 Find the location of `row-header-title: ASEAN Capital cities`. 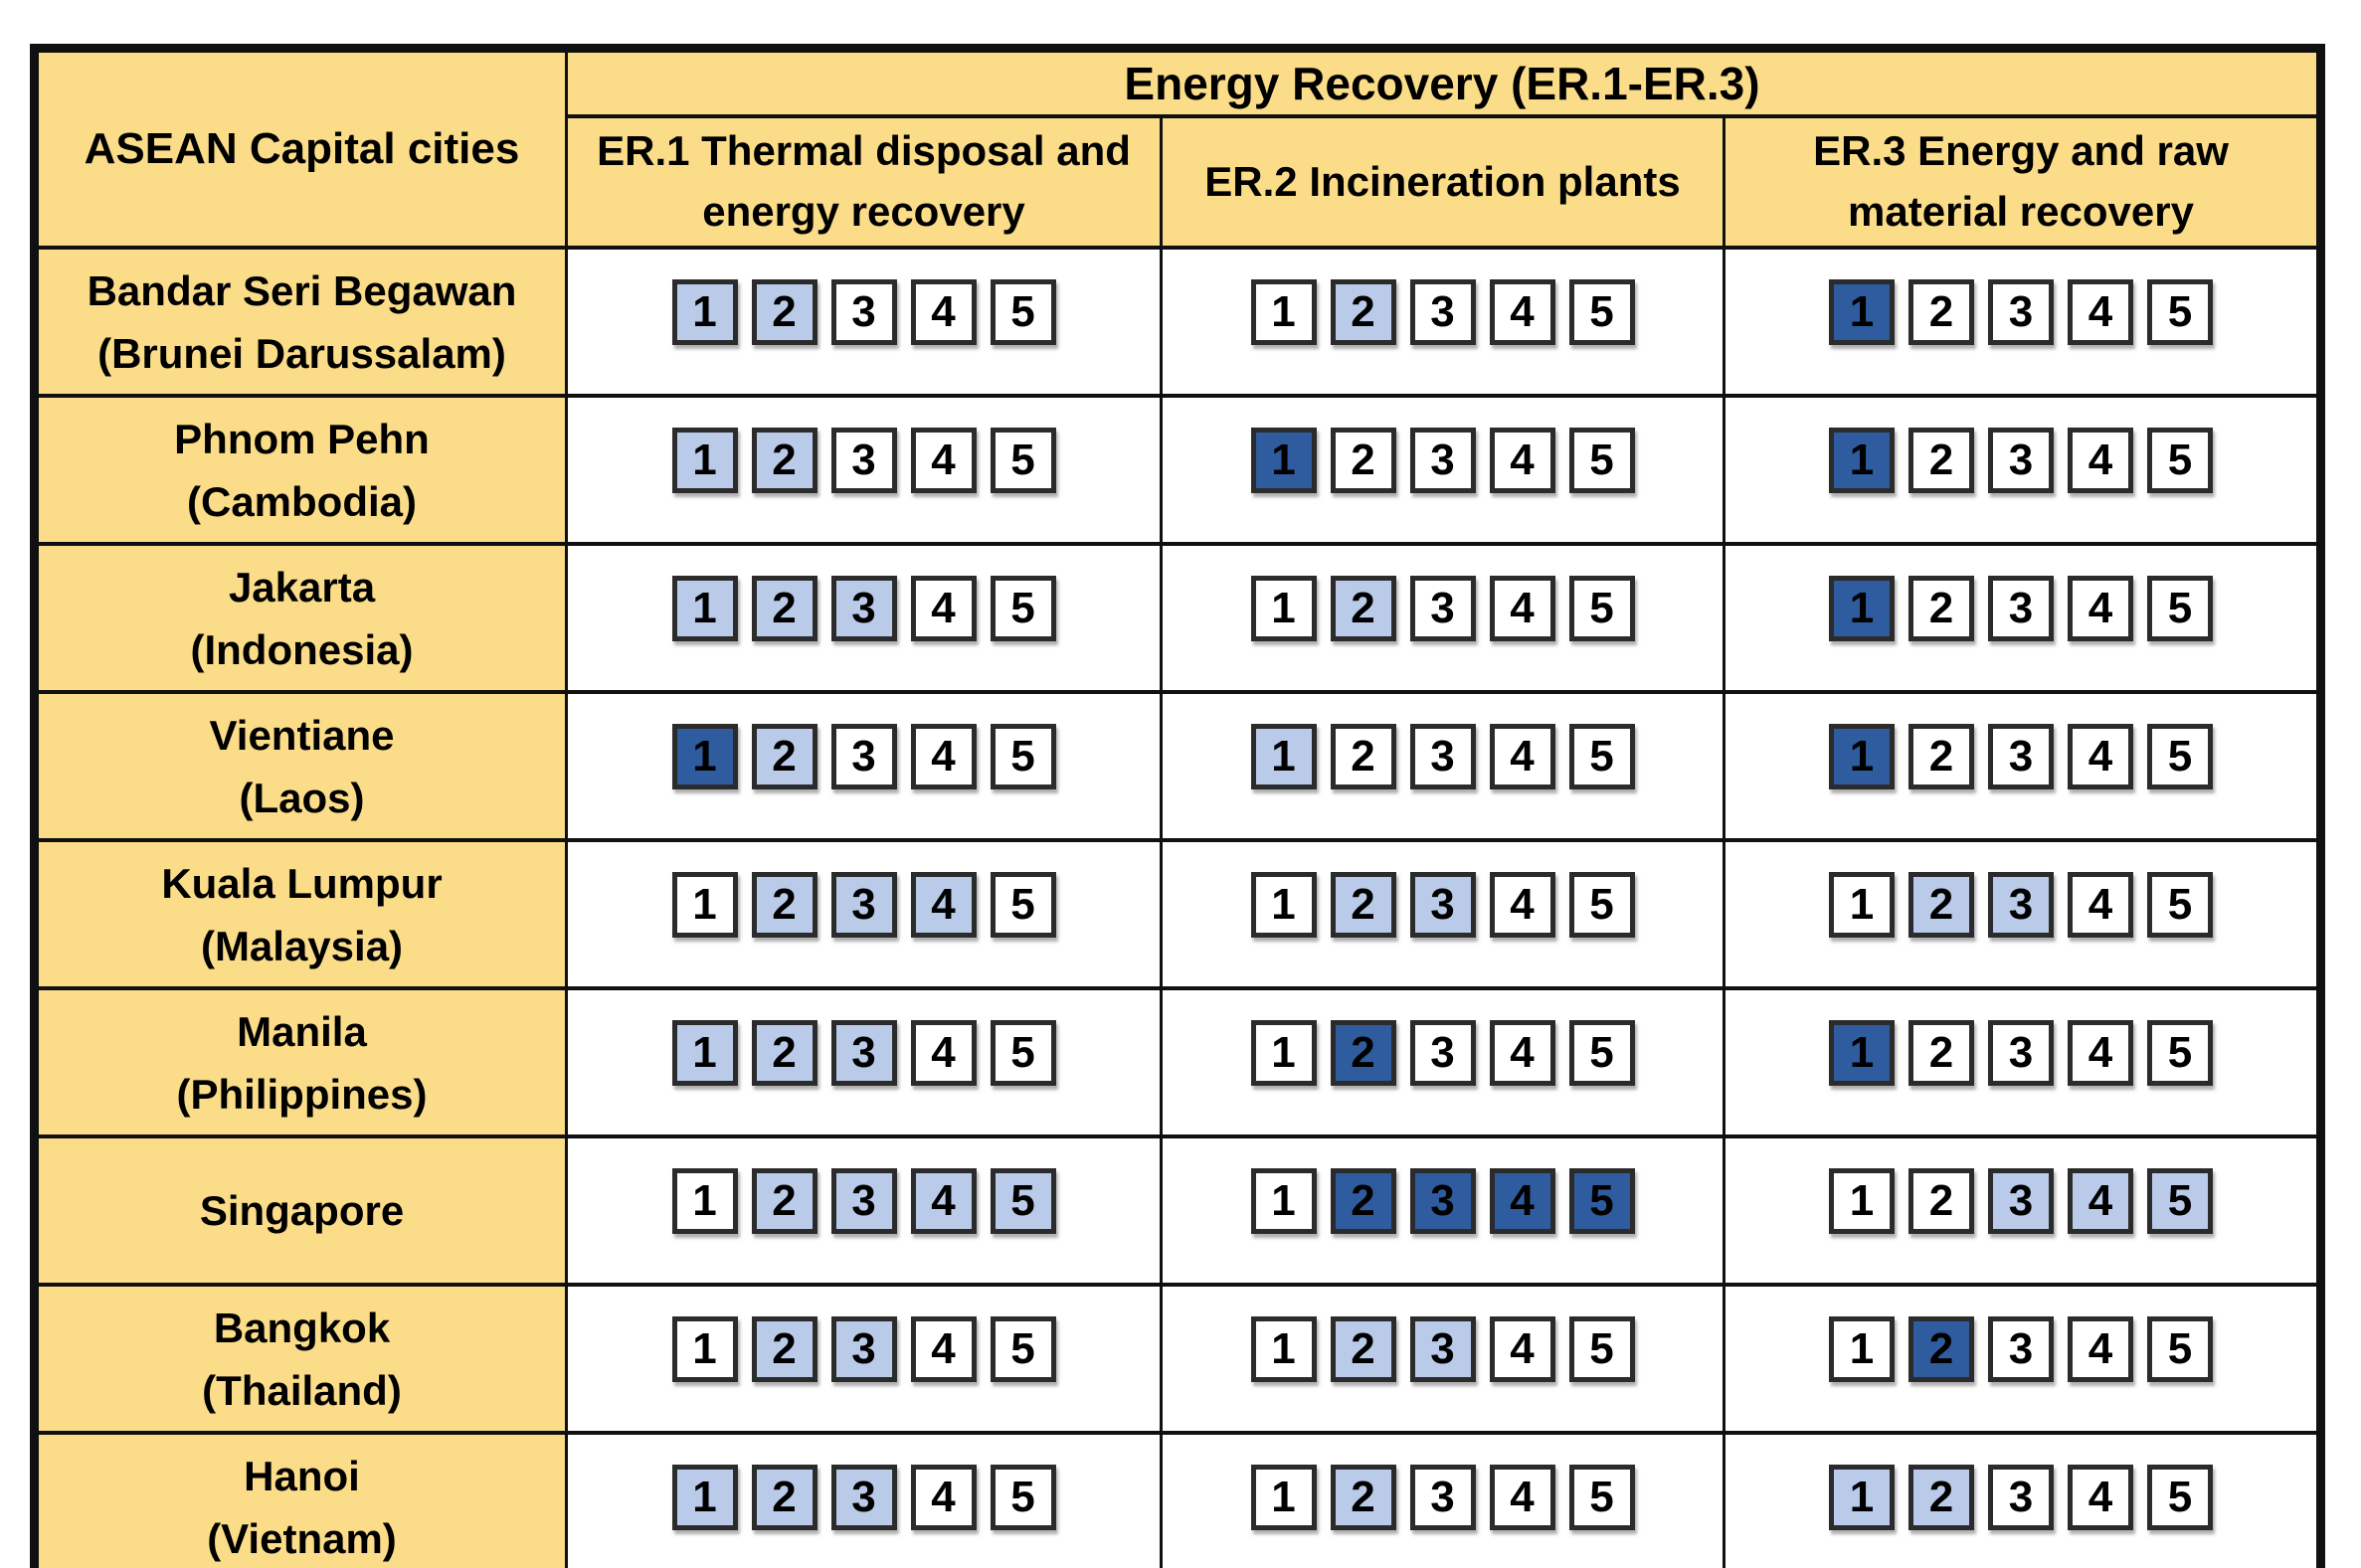

row-header-title: ASEAN Capital cities is located at coordinates (300, 148).